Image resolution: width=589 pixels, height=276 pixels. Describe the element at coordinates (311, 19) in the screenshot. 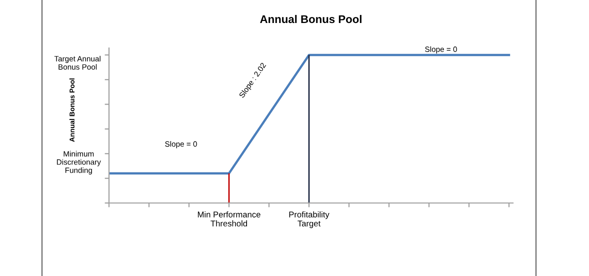

I see `chart-title: Annual Bonus Pool` at that location.